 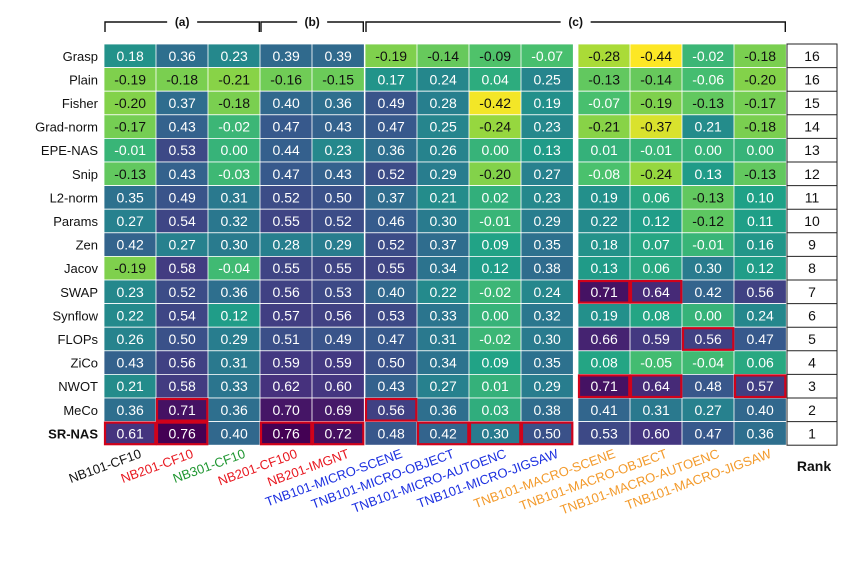 I want to click on cell-value-label: 0.57, so click(x=760, y=386).